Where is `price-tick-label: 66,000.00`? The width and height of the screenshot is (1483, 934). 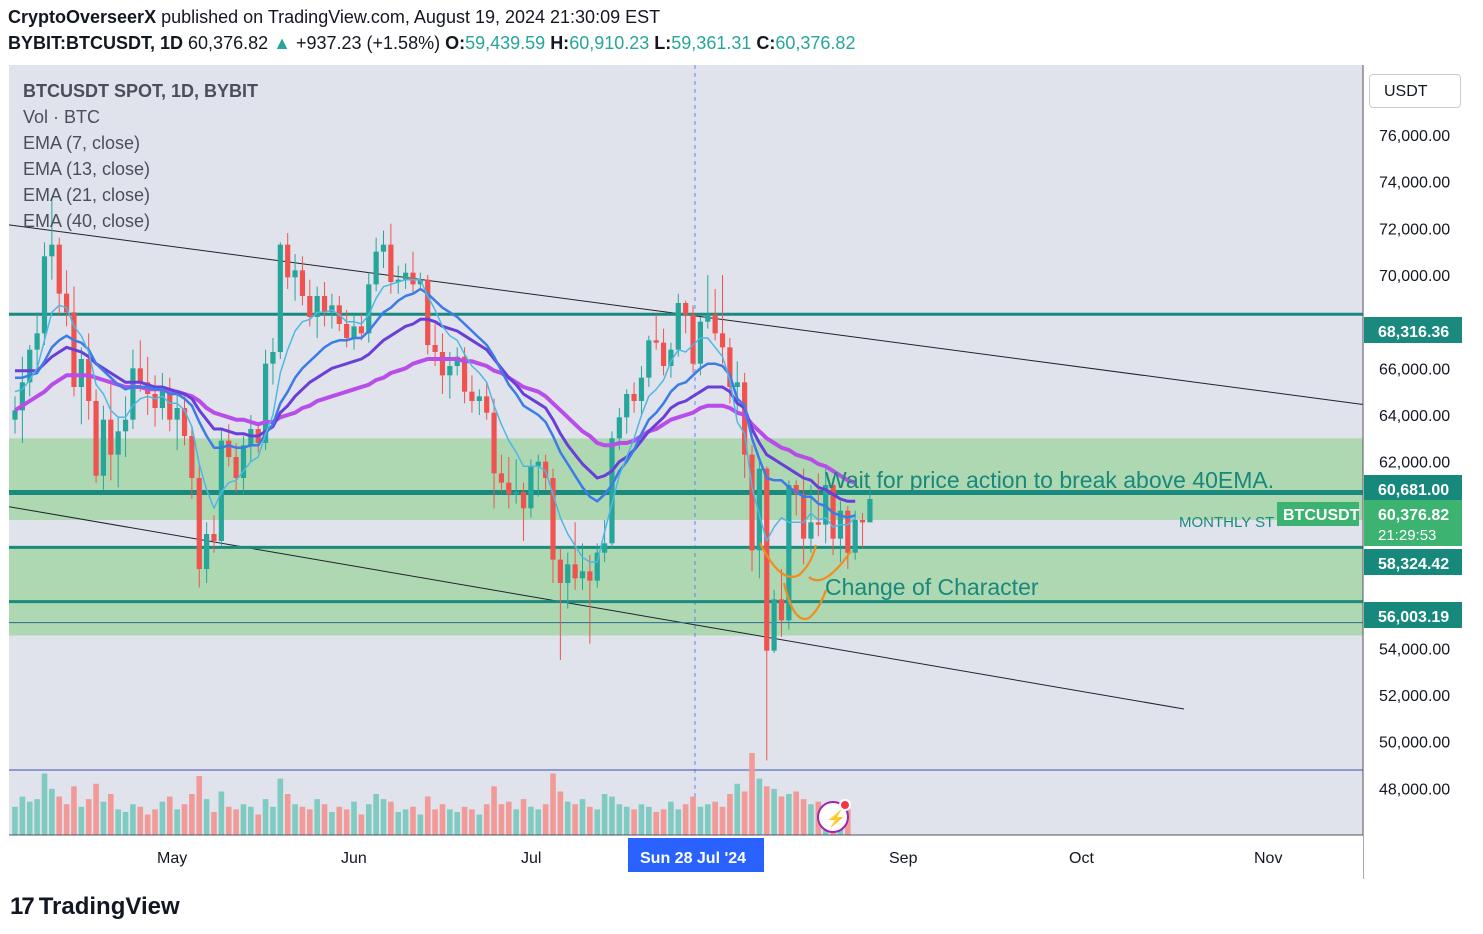 price-tick-label: 66,000.00 is located at coordinates (1414, 369).